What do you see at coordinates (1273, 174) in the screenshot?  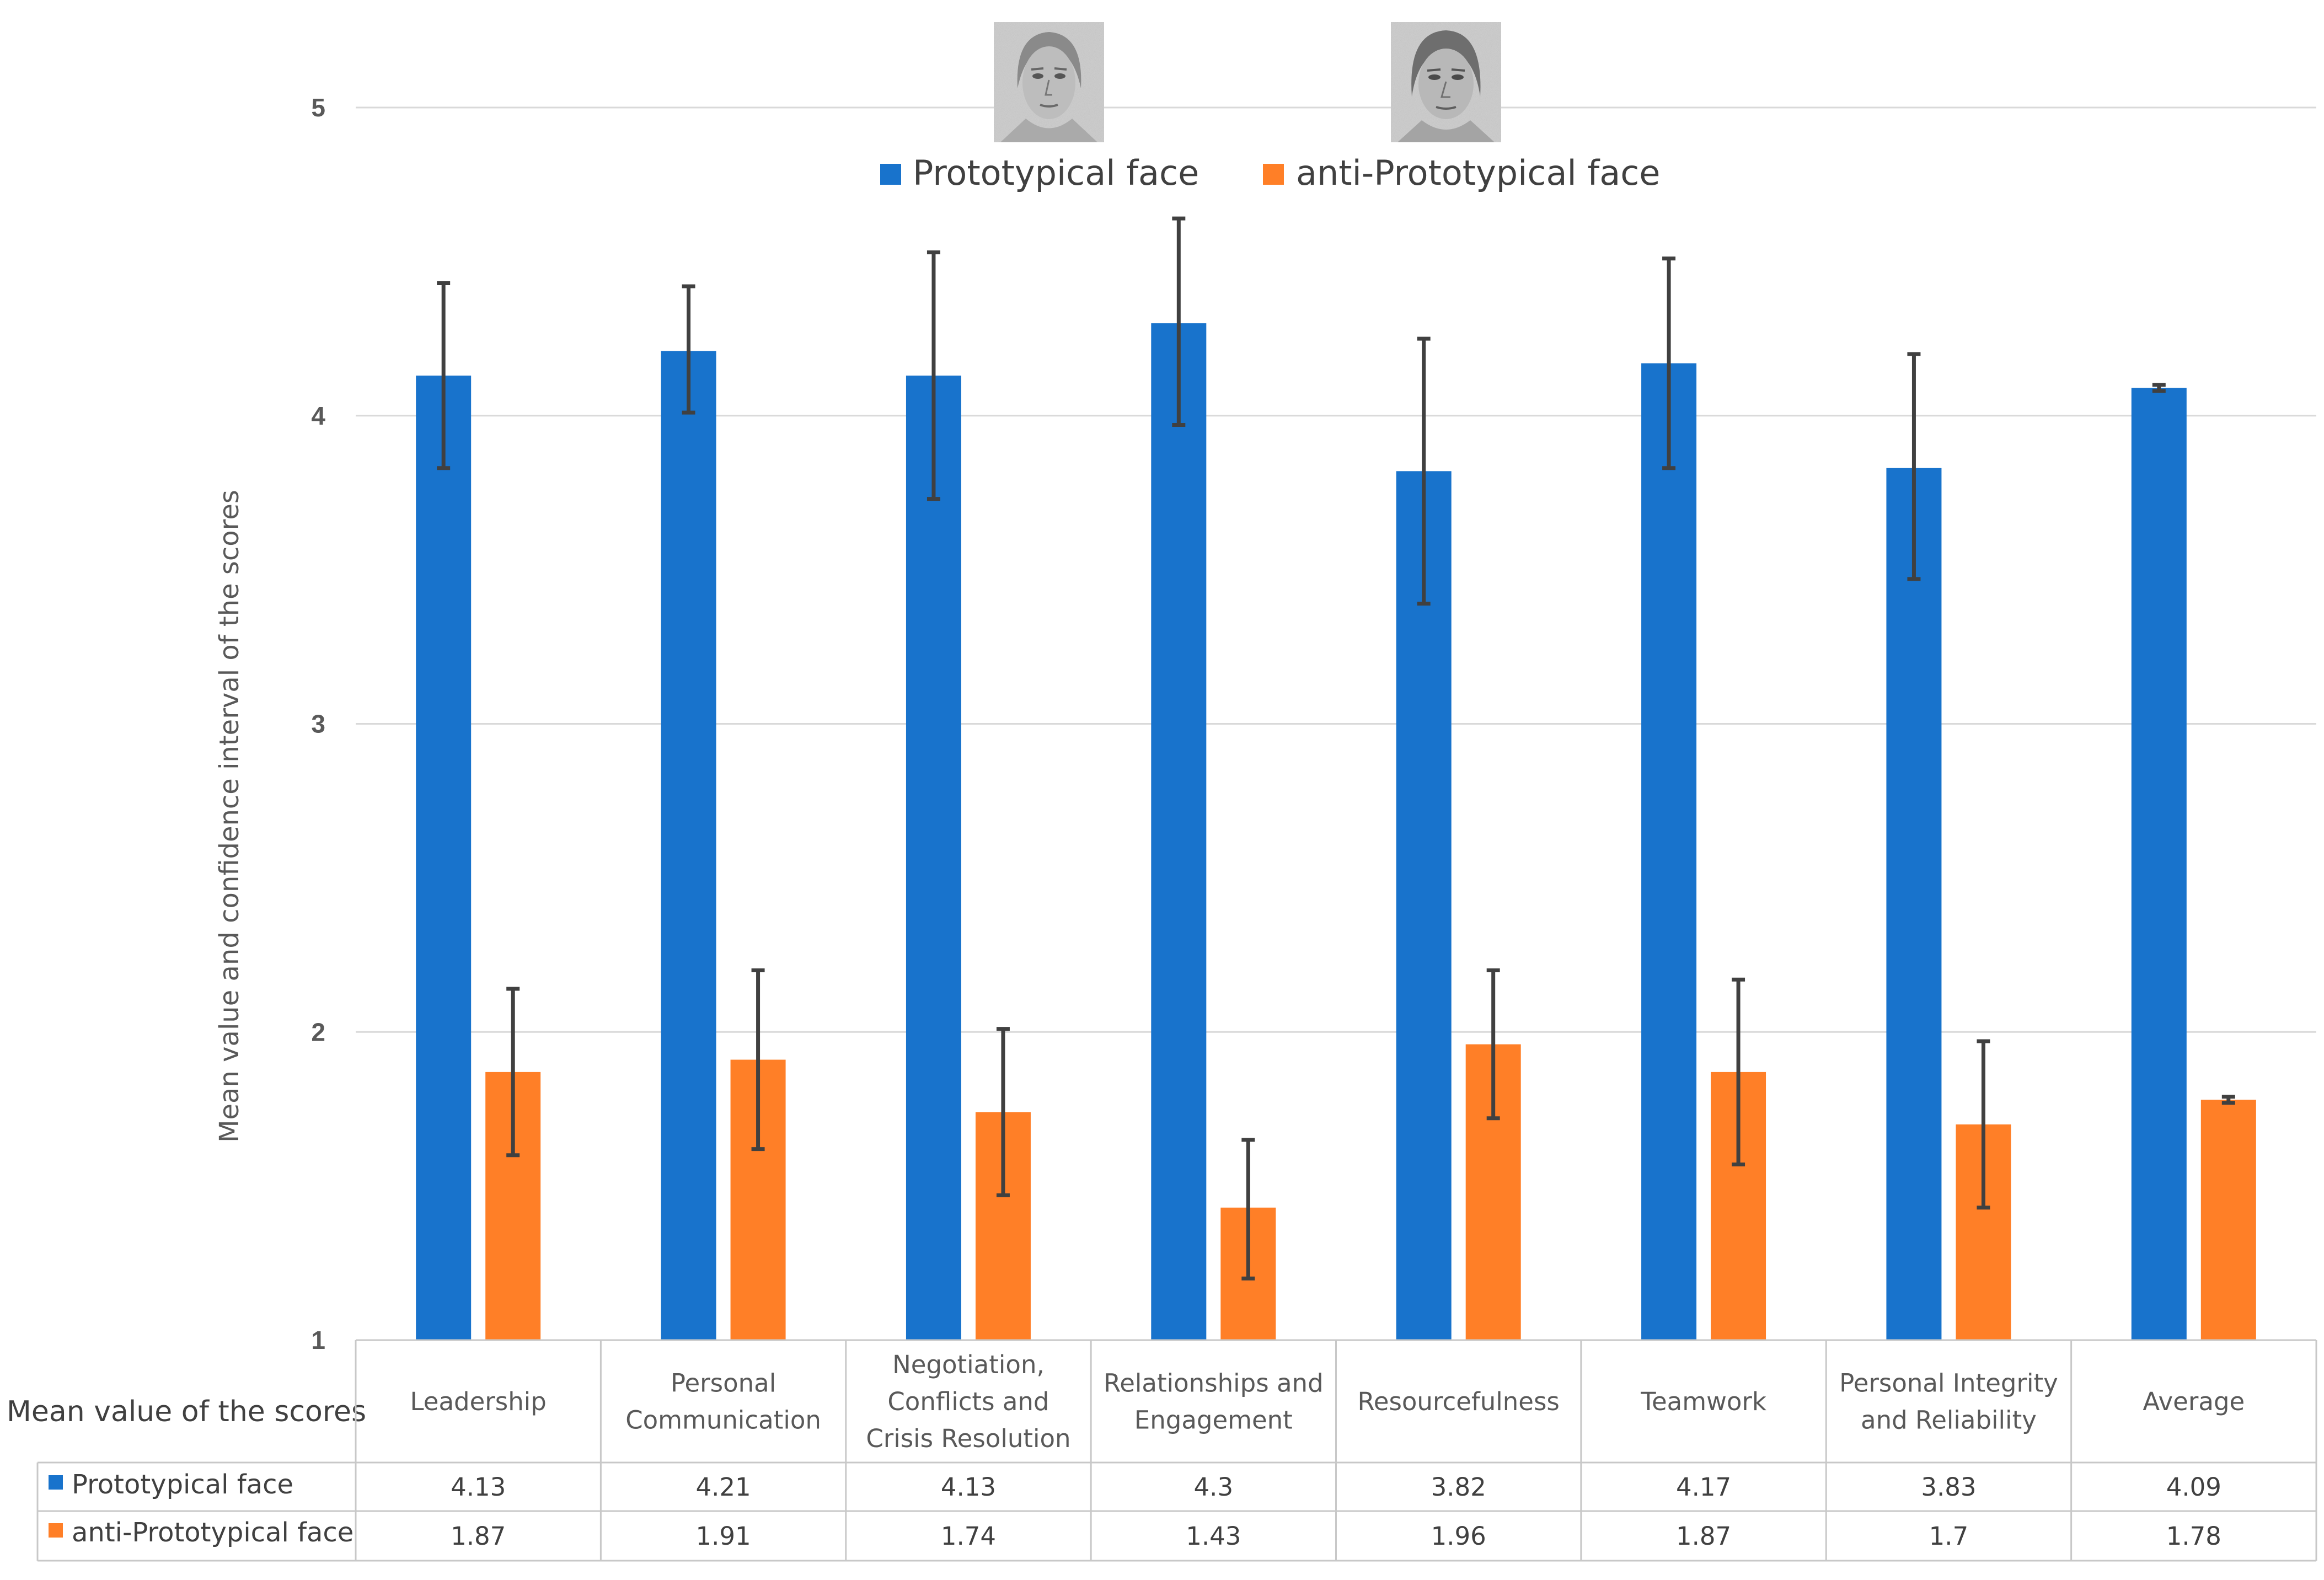 I see `legend-swatch-anti-prototypical` at bounding box center [1273, 174].